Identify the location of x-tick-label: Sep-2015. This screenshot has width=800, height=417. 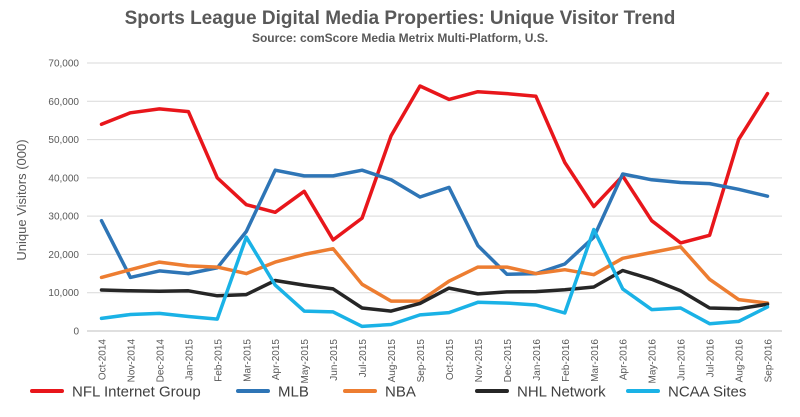
(421, 361).